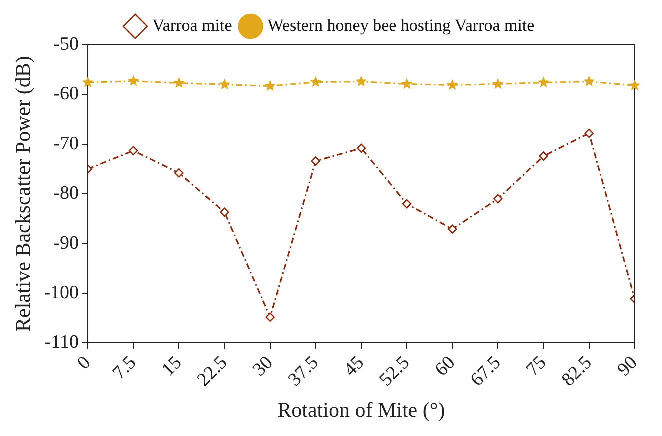 This screenshot has height=436, width=662. What do you see at coordinates (577, 371) in the screenshot?
I see `x-tick-label: 82.5` at bounding box center [577, 371].